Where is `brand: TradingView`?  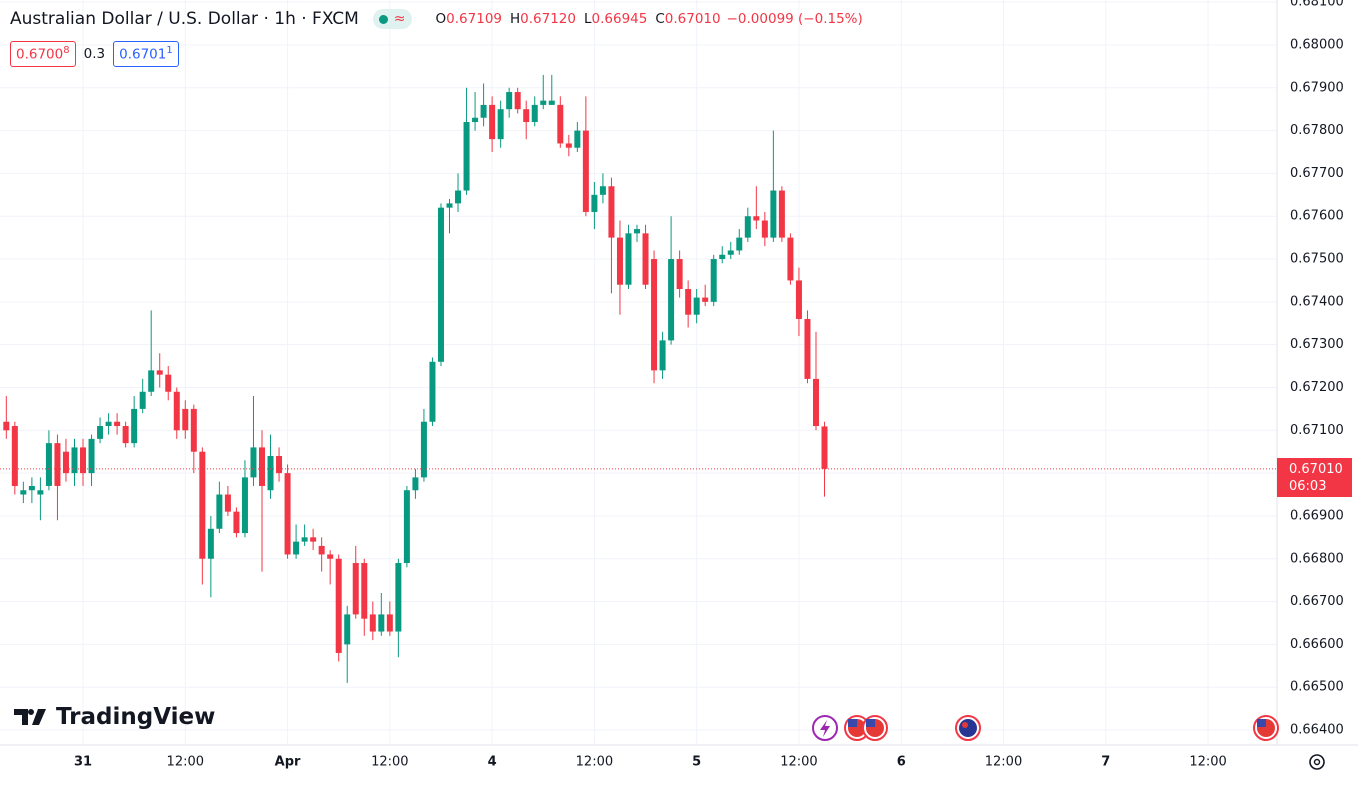
brand: TradingView is located at coordinates (114, 717).